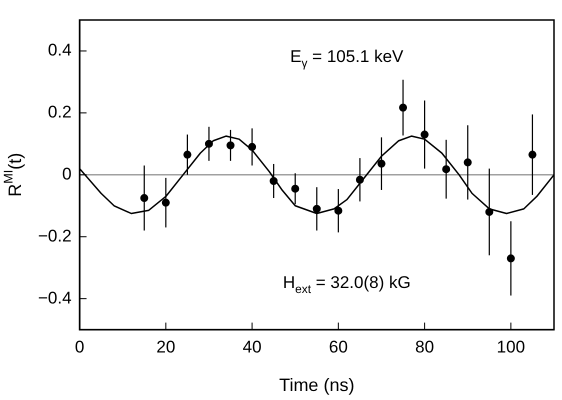  What do you see at coordinates (55, 298) in the screenshot?
I see `y-tick-label: −0.4` at bounding box center [55, 298].